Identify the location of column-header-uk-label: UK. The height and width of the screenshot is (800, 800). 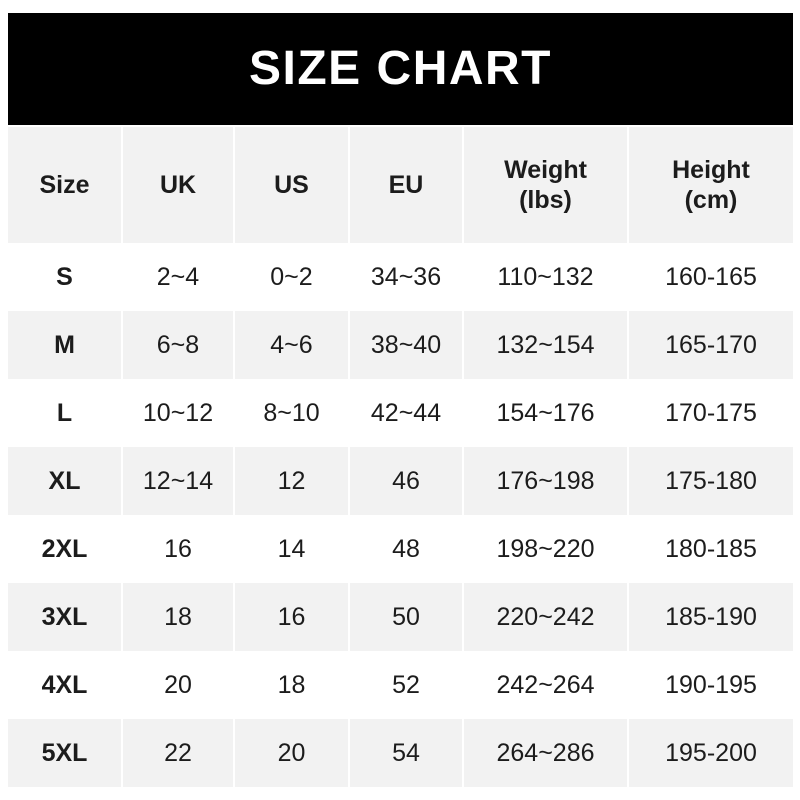
(178, 184).